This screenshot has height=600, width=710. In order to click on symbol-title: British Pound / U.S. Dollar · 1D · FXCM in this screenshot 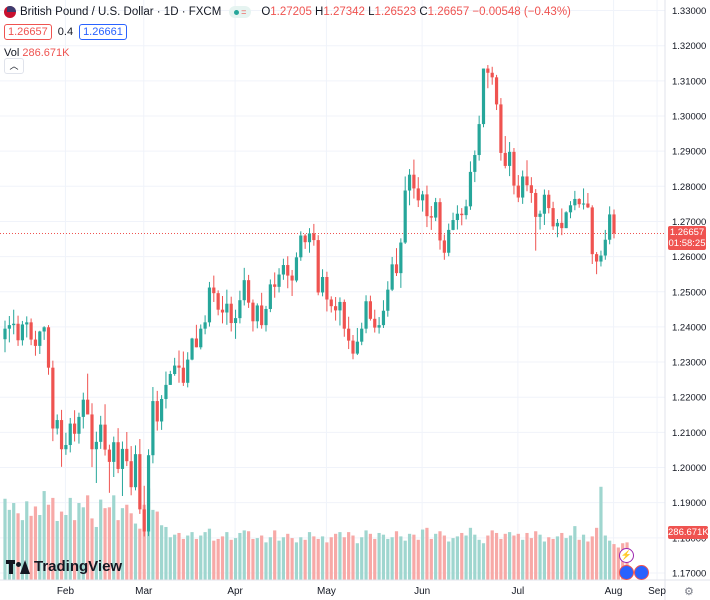, I will do `click(121, 12)`.